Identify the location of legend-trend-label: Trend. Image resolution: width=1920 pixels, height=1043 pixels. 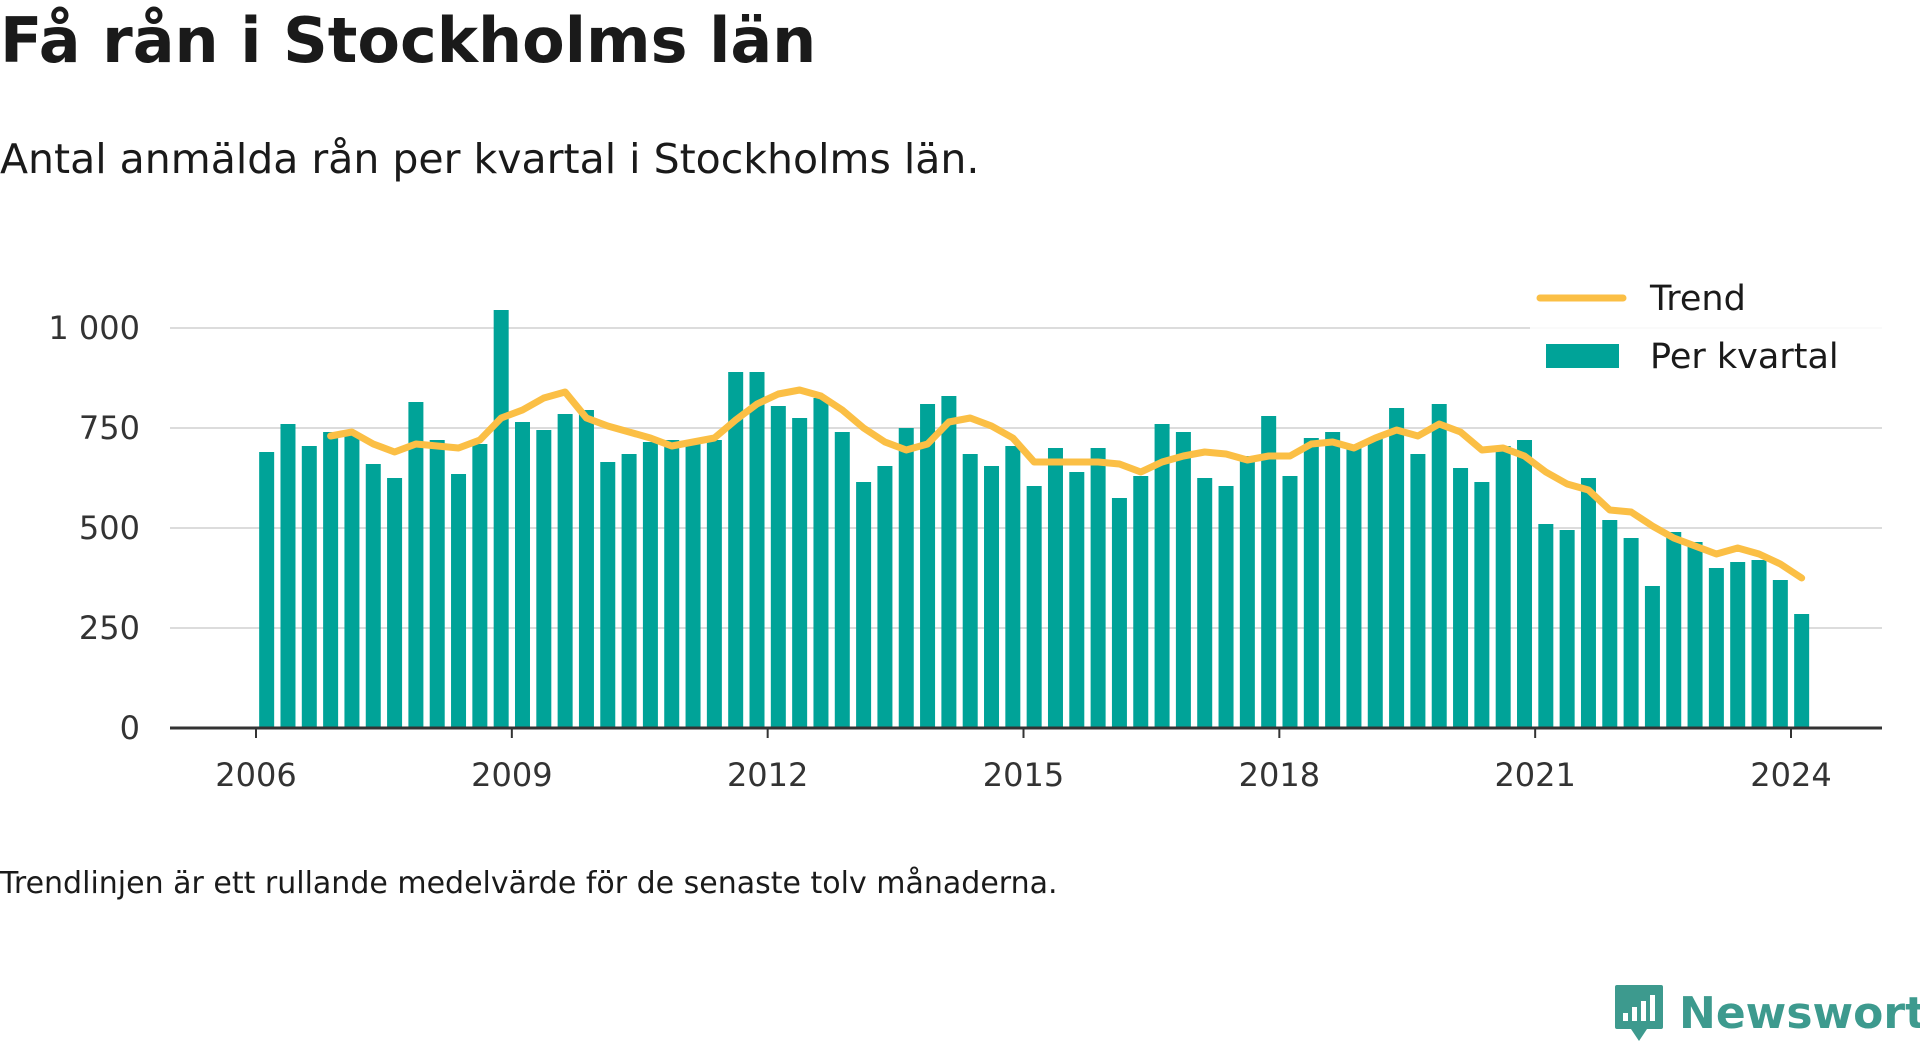
(1697, 299).